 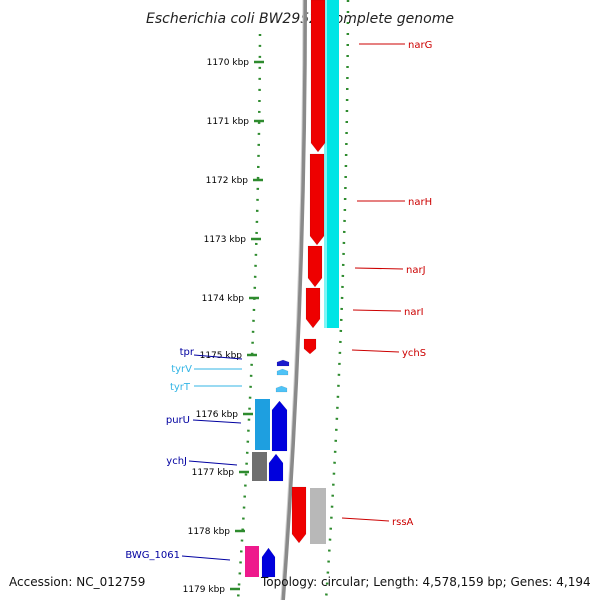 I want to click on gene-label-narI: narI, so click(x=414, y=312).